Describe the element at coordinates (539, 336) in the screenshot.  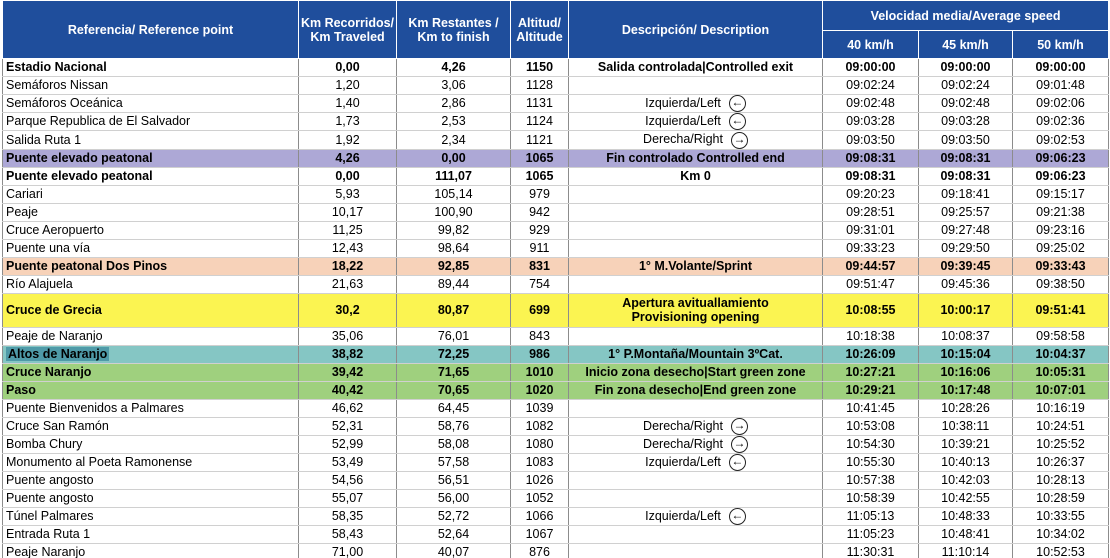
I see `altitude-cell: 843` at that location.